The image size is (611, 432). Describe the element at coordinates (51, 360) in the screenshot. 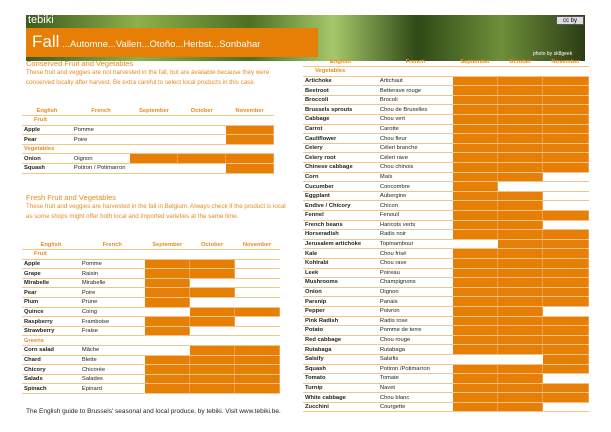

I see `english-name: Chard` at that location.